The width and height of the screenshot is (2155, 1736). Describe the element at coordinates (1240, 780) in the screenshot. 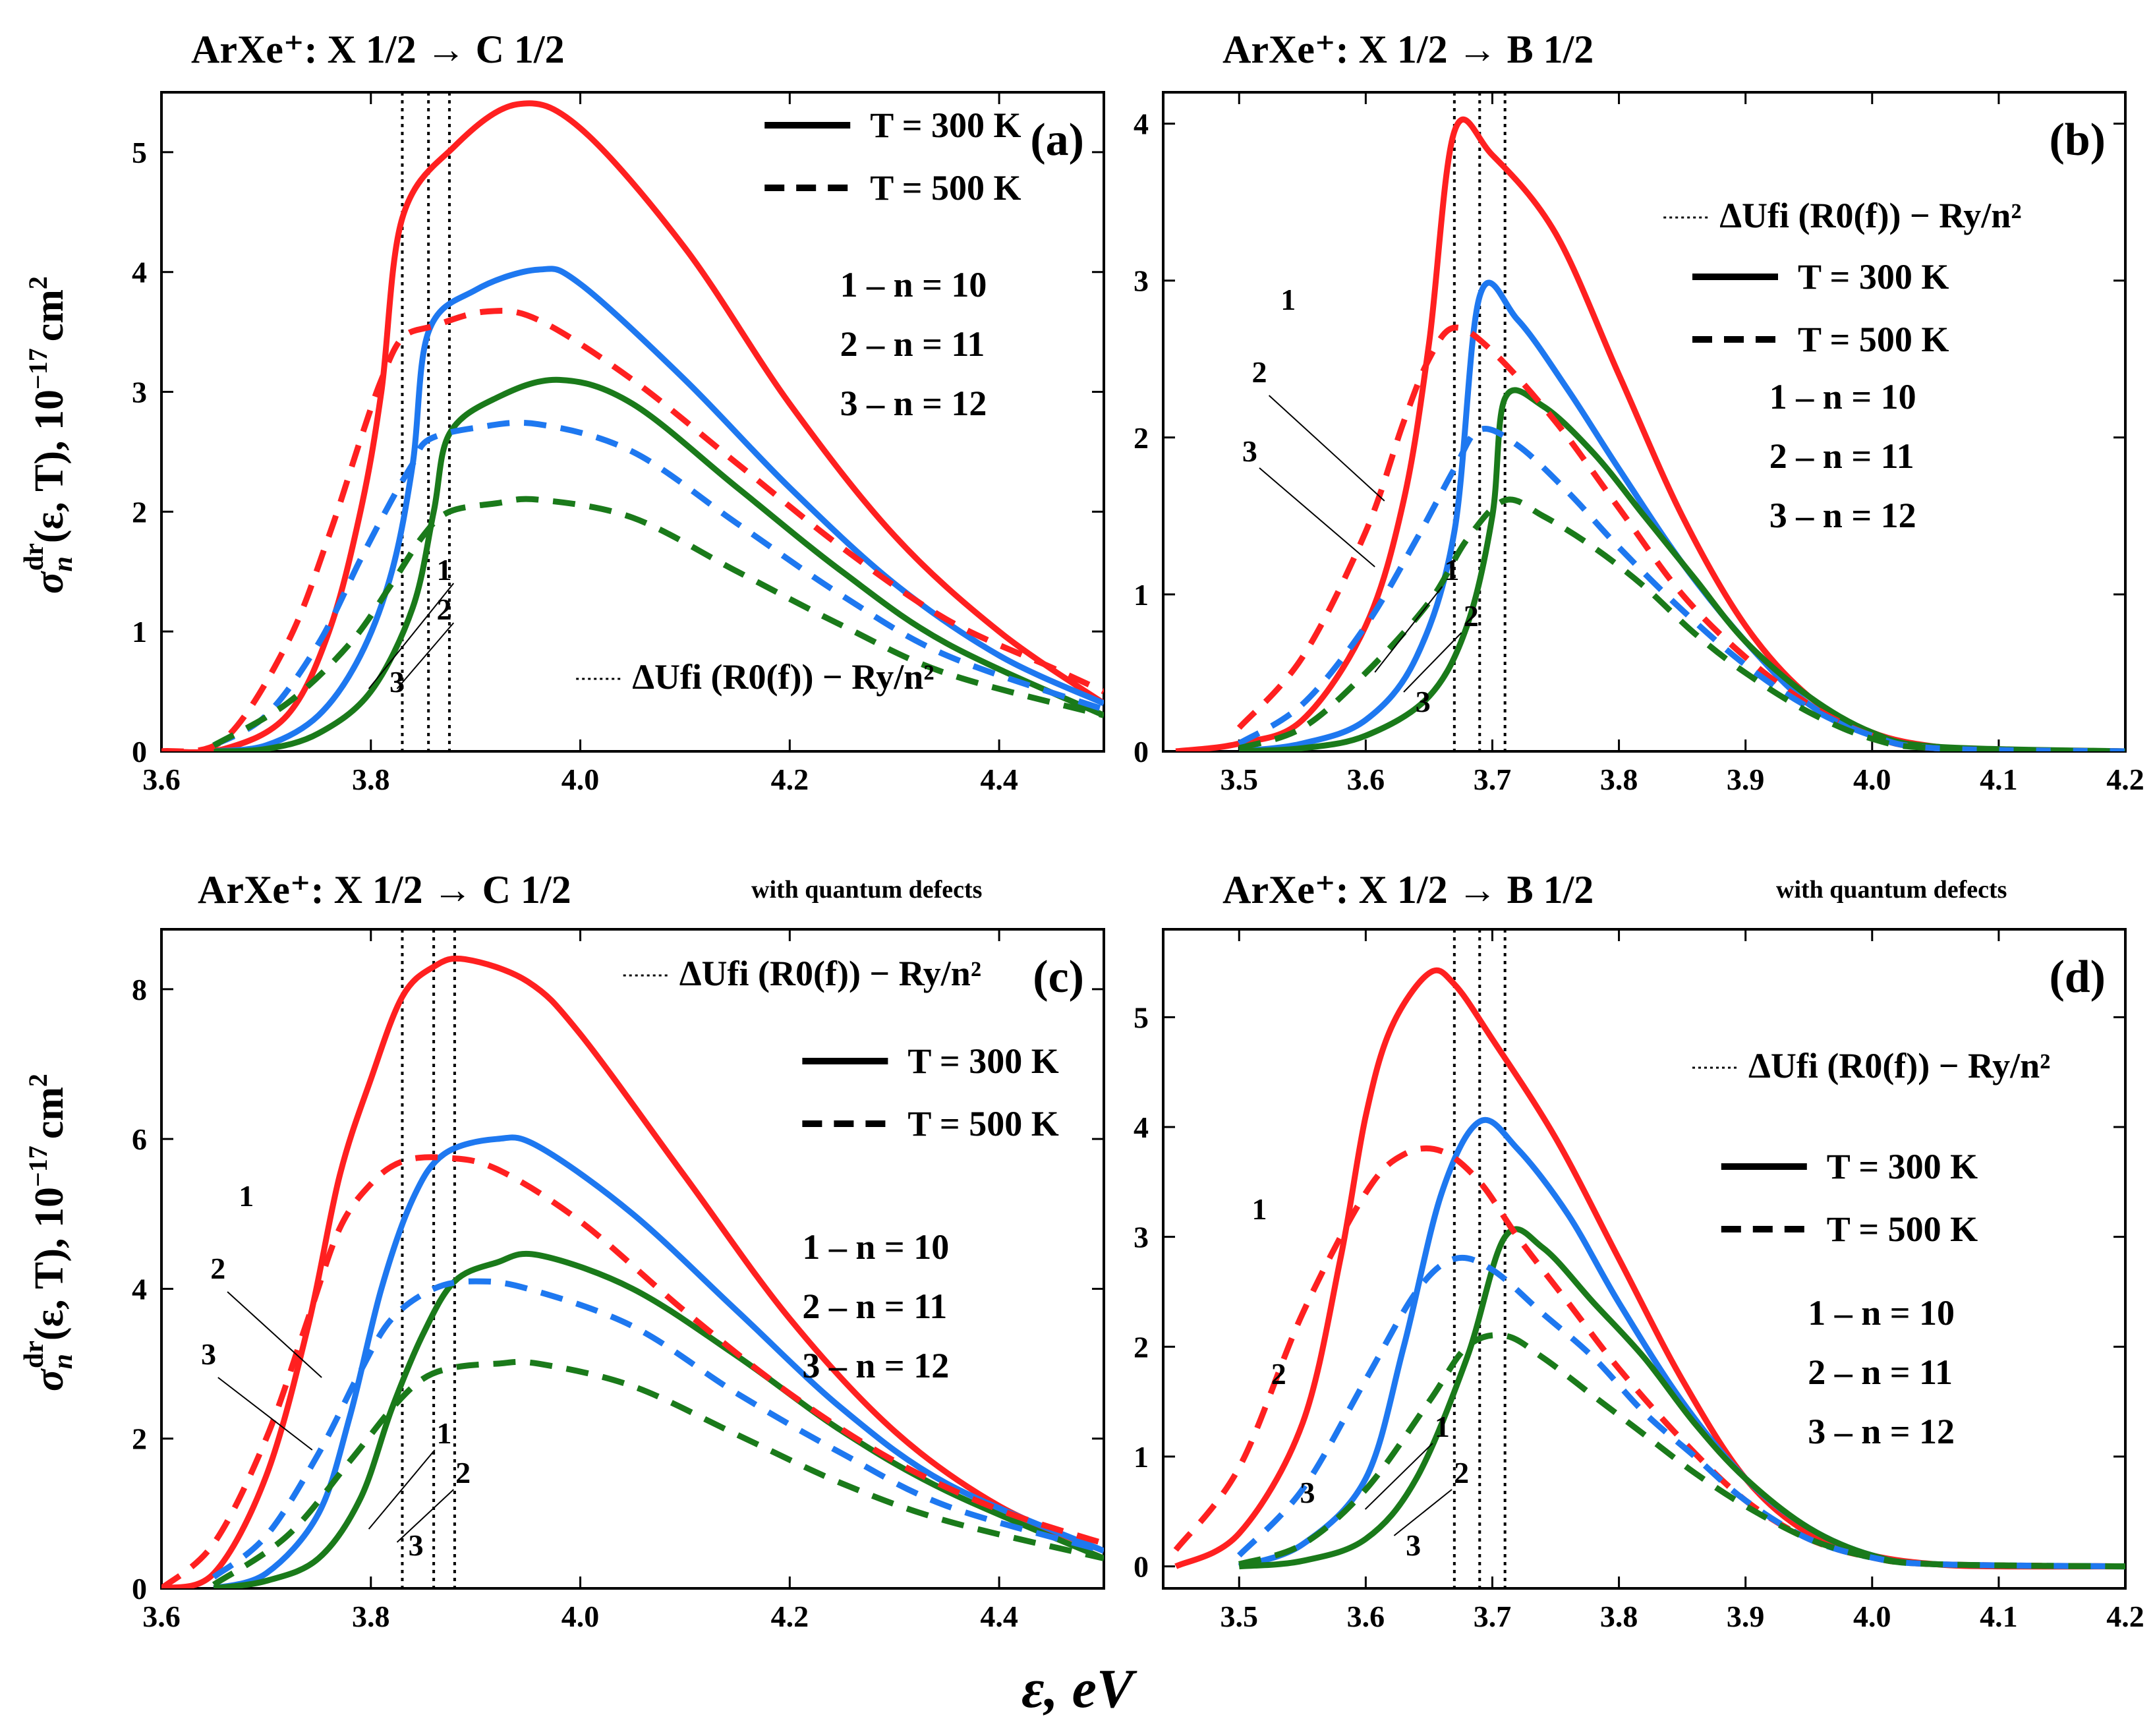

I see `x-tick-label: 3.5` at that location.